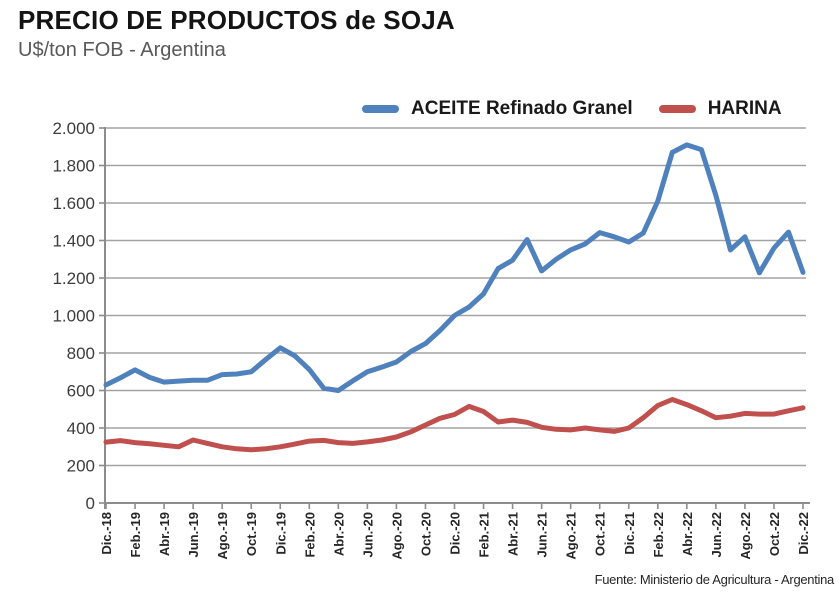  I want to click on x-tick-label: Oct.-19, so click(251, 534).